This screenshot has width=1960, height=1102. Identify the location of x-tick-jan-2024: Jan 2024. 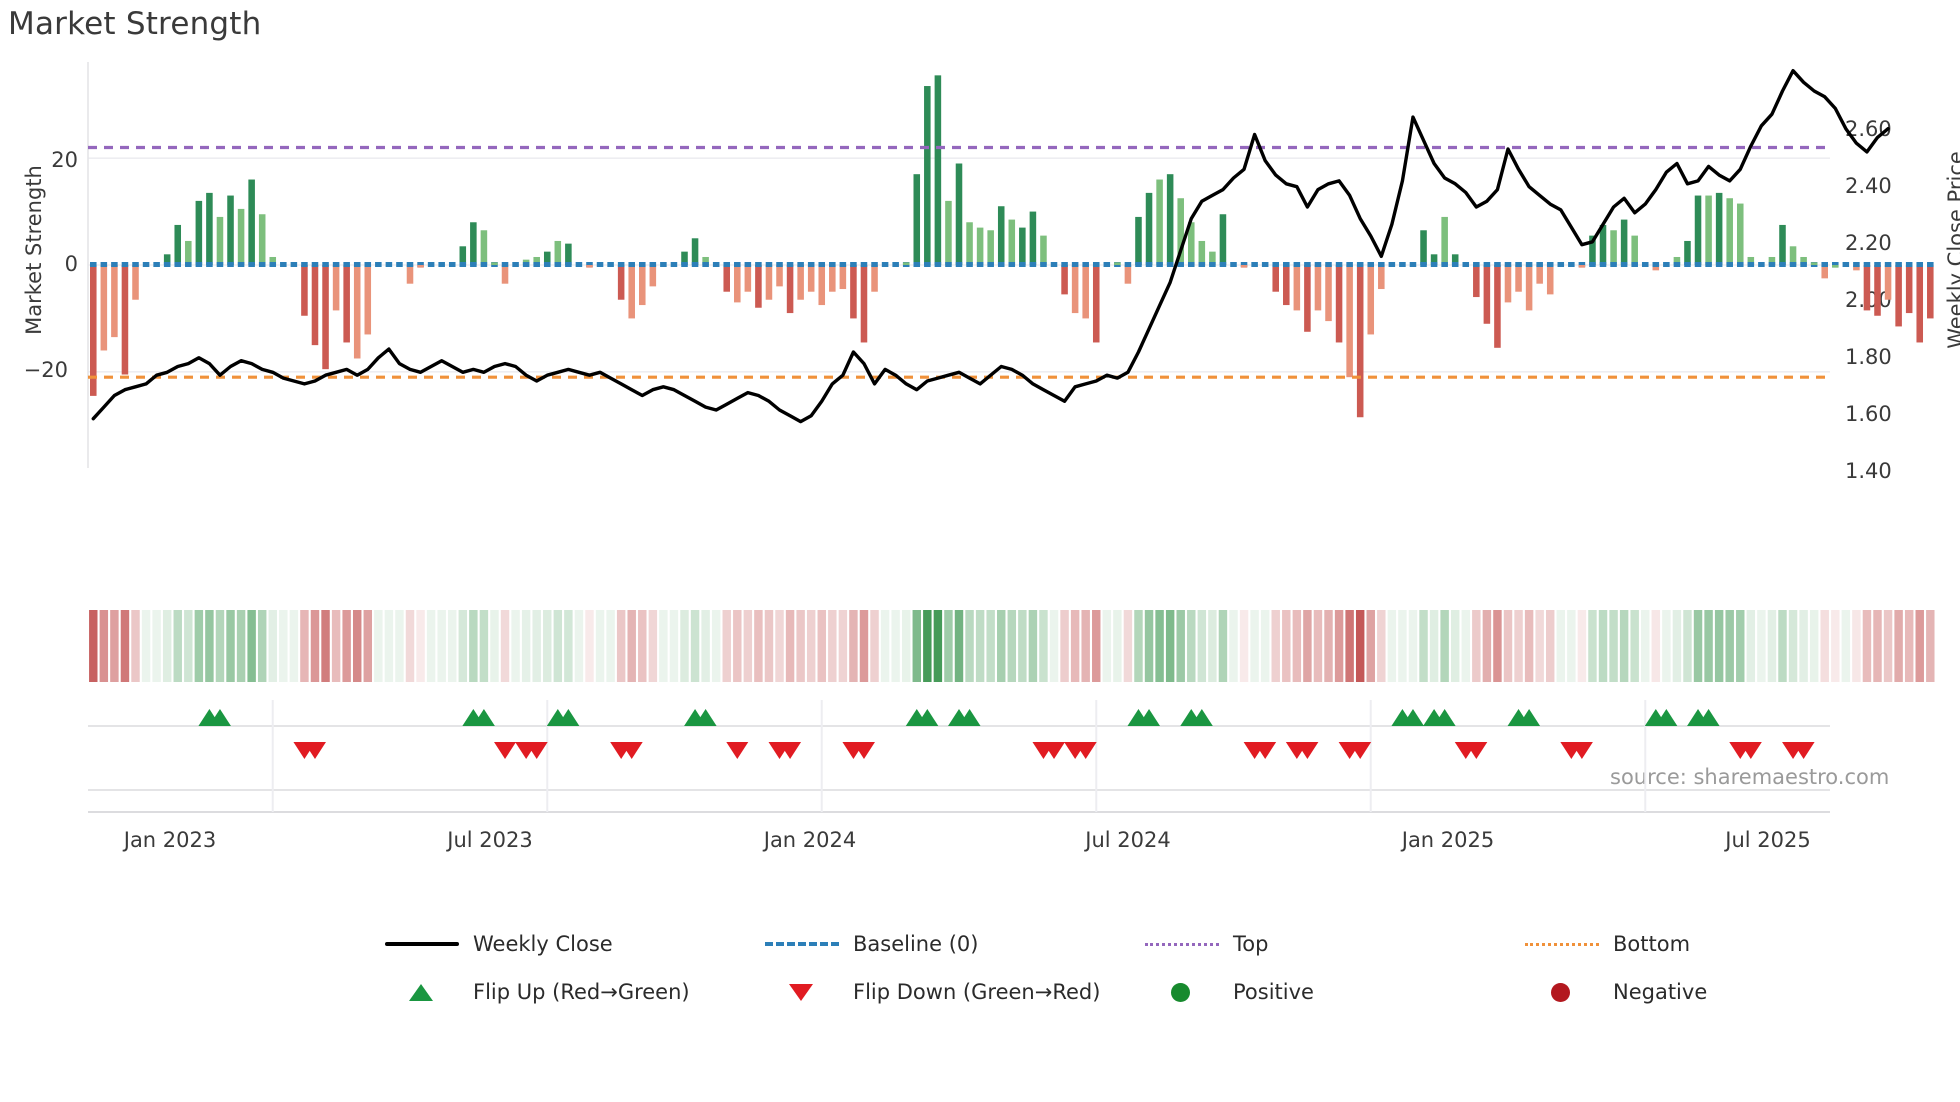
(810, 840).